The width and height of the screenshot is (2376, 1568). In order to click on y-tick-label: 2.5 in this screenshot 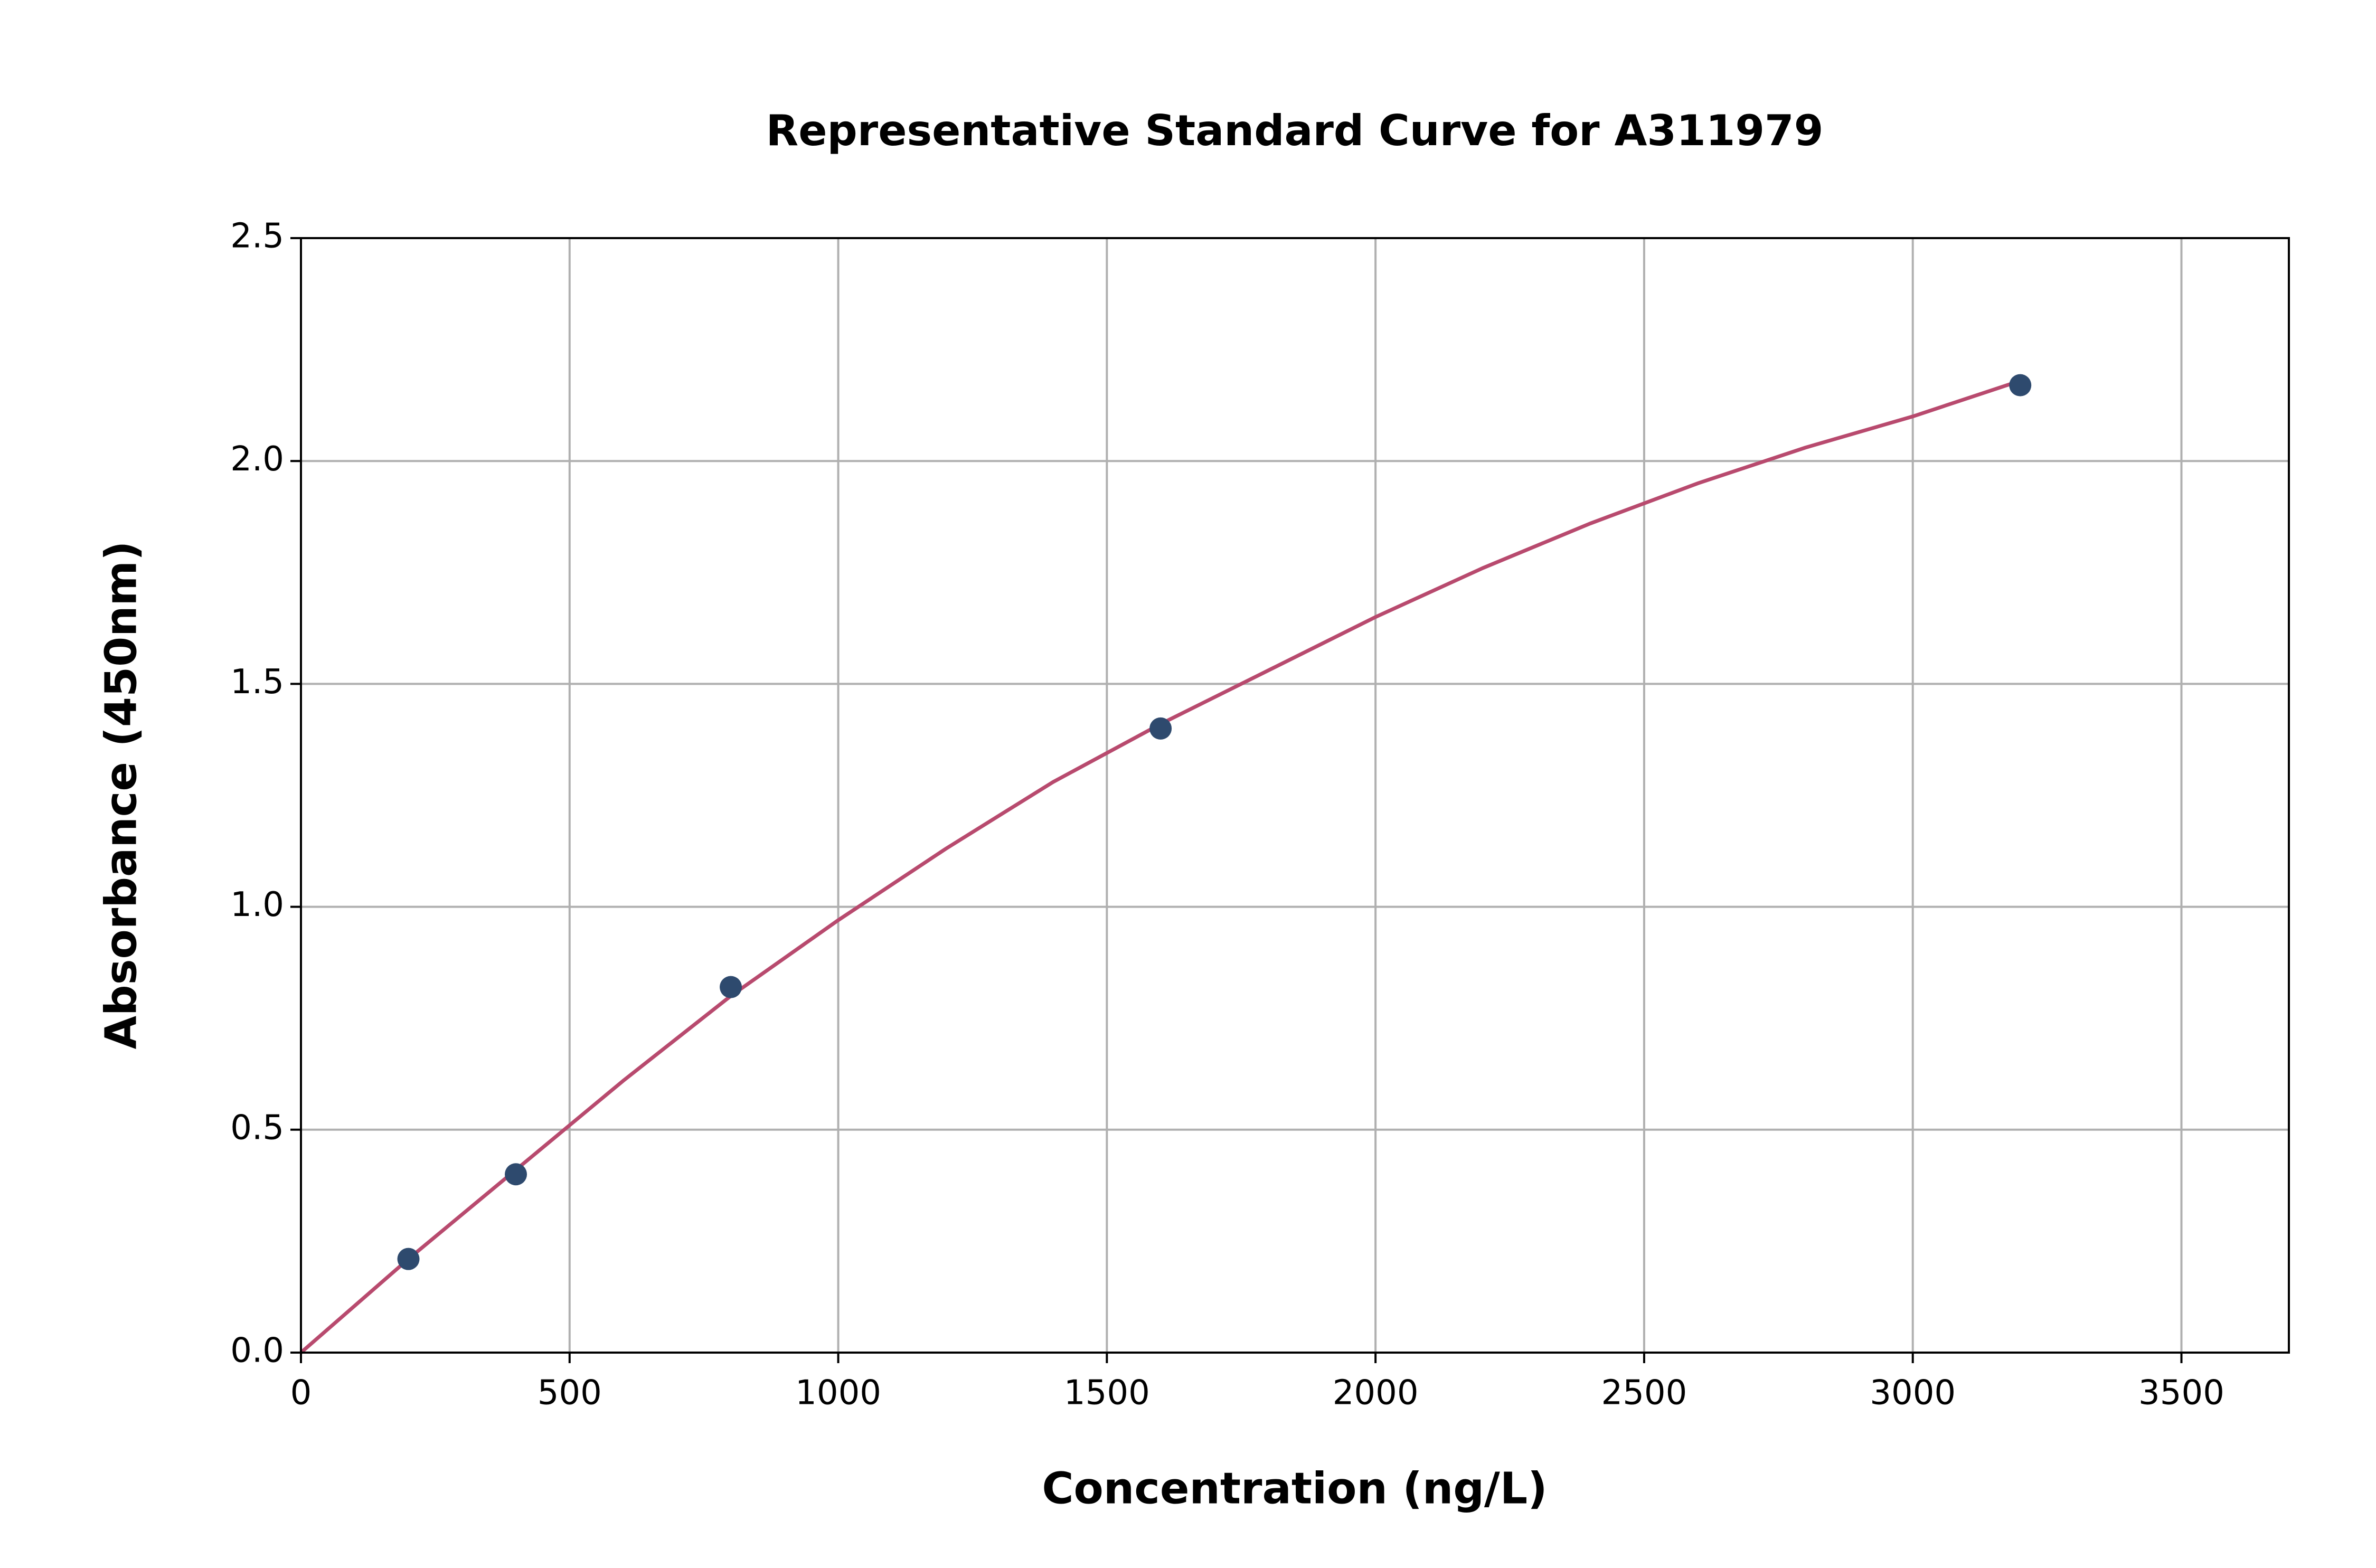, I will do `click(257, 237)`.